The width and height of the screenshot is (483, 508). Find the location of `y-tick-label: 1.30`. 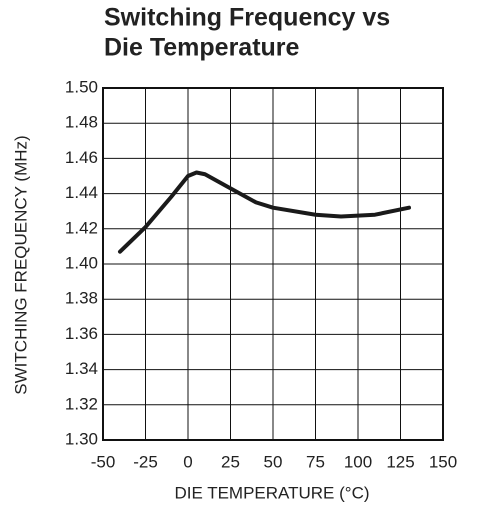

y-tick-label: 1.30 is located at coordinates (81, 438).